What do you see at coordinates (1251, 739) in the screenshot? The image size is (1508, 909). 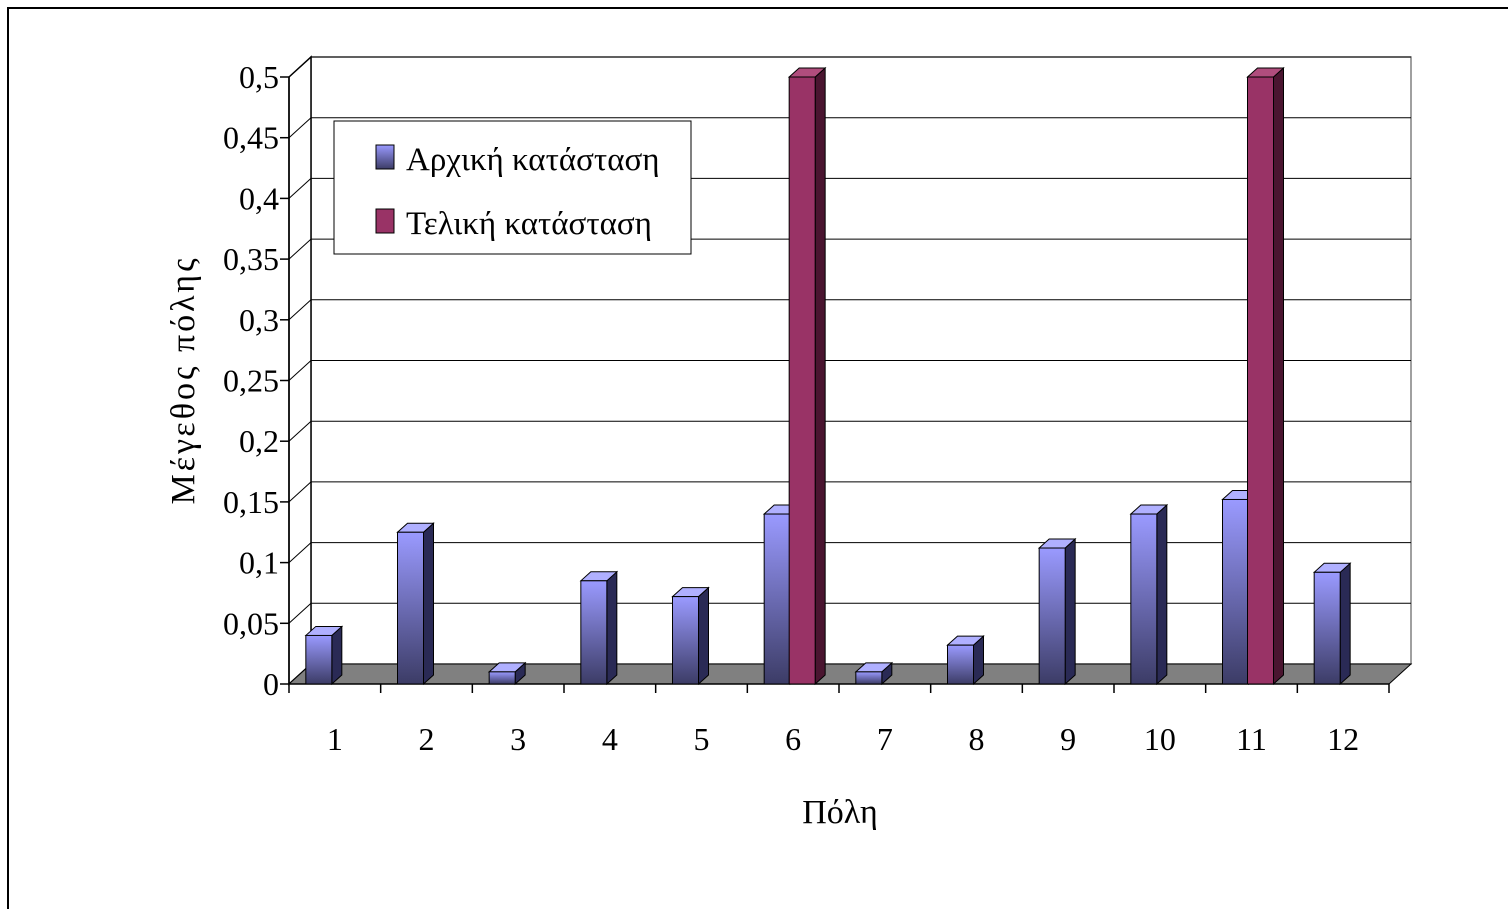 I see `x-tick-label: 11` at bounding box center [1251, 739].